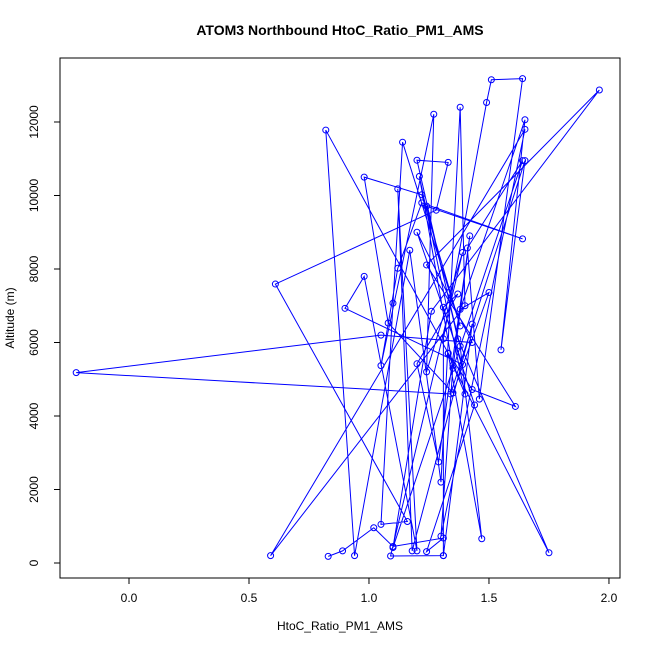  I want to click on y-tick-label: 0, so click(34, 562).